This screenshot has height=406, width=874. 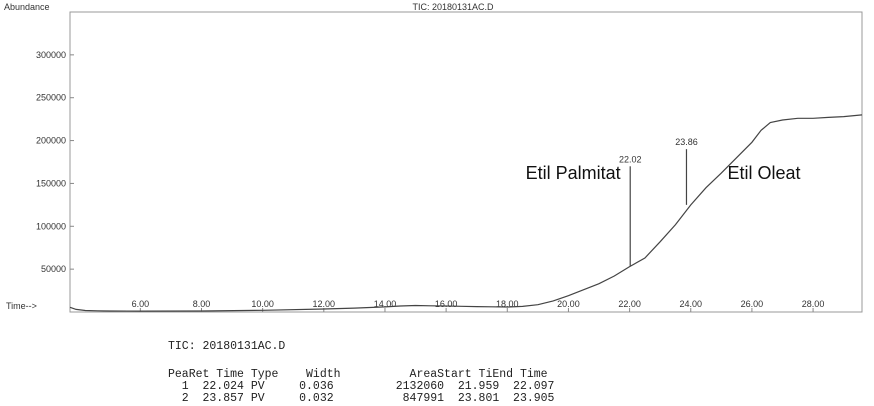 What do you see at coordinates (324, 304) in the screenshot?
I see `x-tick-label: 12.00` at bounding box center [324, 304].